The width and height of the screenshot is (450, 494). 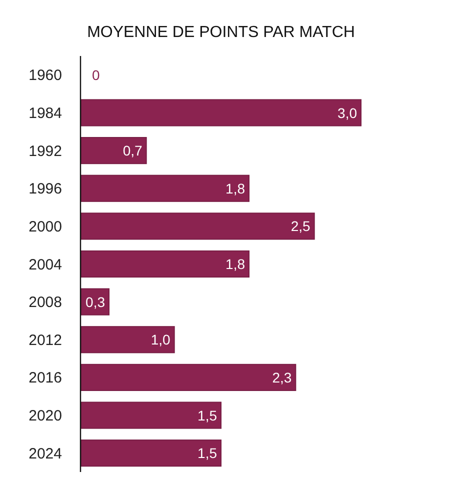 I want to click on y-tick-label: 2000, so click(x=45, y=227).